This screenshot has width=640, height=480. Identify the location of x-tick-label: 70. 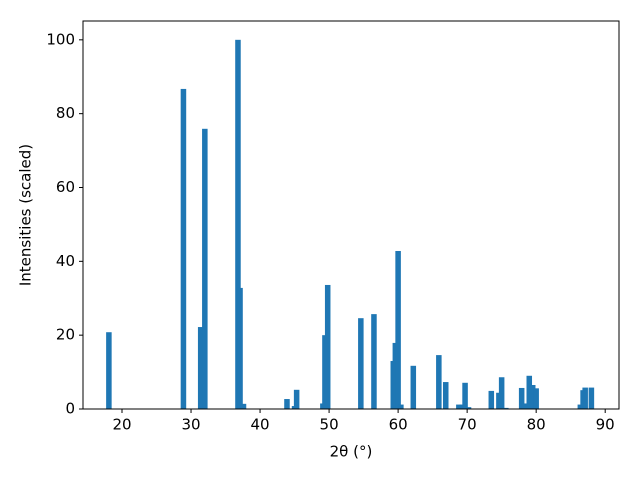
(467, 425).